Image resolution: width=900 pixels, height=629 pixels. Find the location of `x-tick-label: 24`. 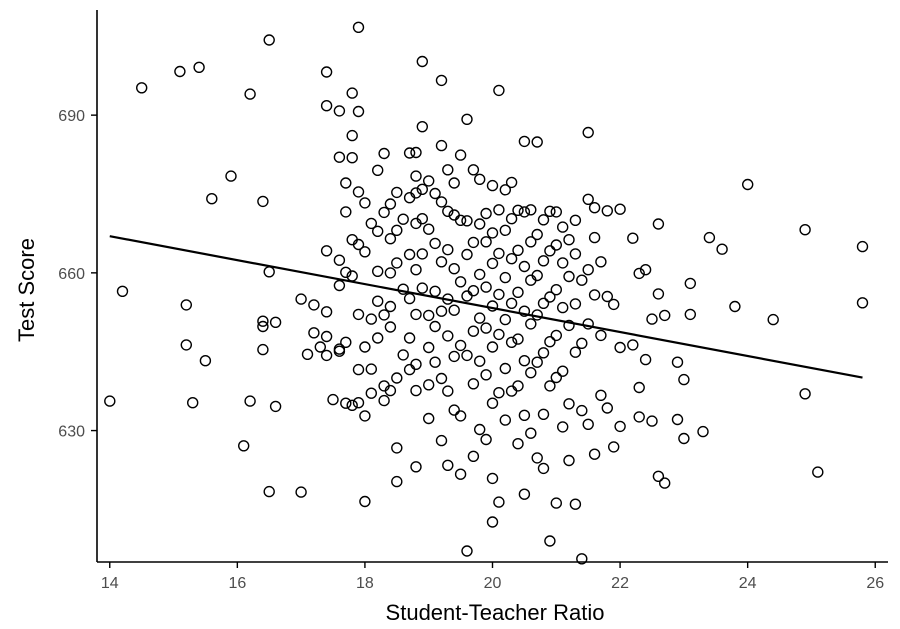

x-tick-label: 24 is located at coordinates (748, 583).